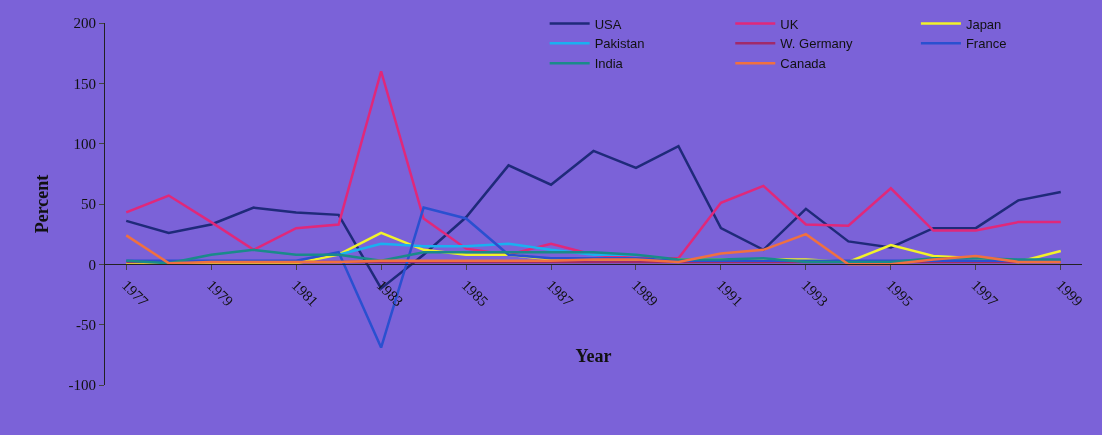 This screenshot has width=1102, height=435. What do you see at coordinates (593, 355) in the screenshot?
I see `x-axis-title: Year` at bounding box center [593, 355].